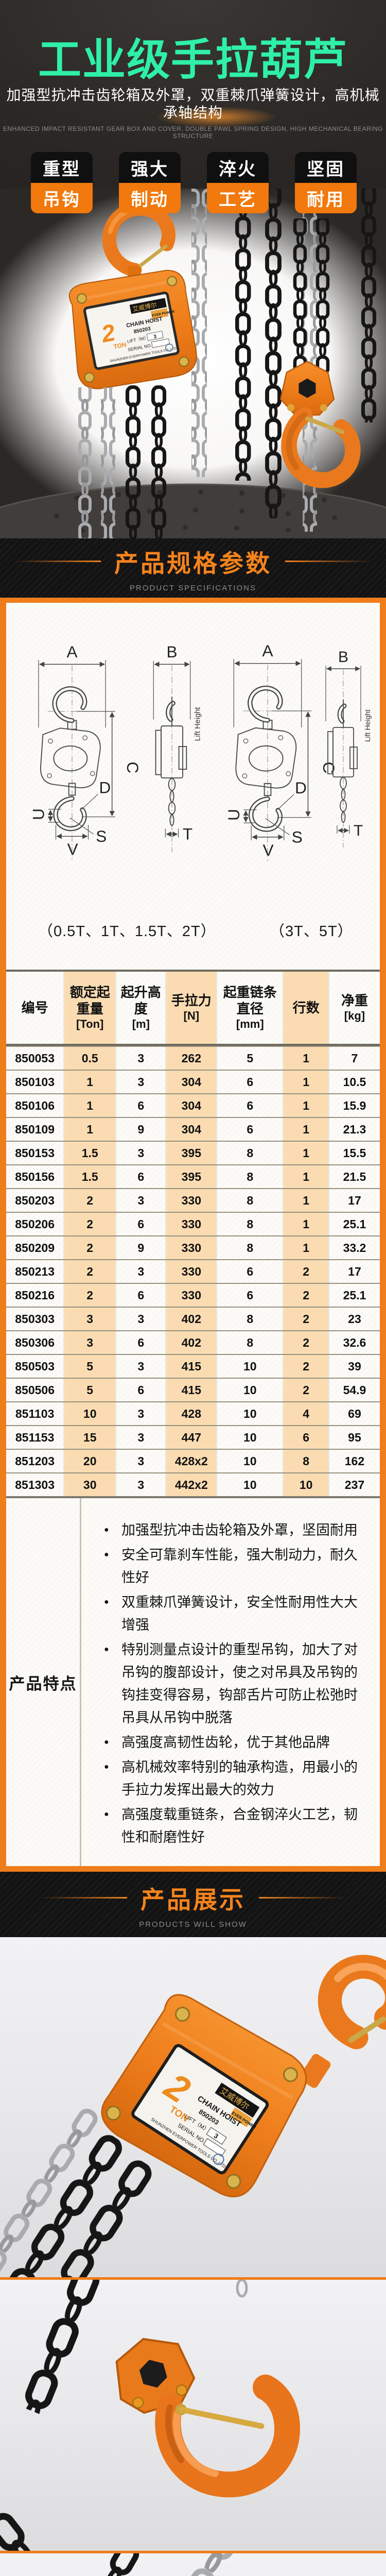 Image resolution: width=386 pixels, height=2576 pixels. What do you see at coordinates (193, 929) in the screenshot?
I see `drawing-captions: （0.5T、1T、1.5T、2T） （3T、5T）` at bounding box center [193, 929].